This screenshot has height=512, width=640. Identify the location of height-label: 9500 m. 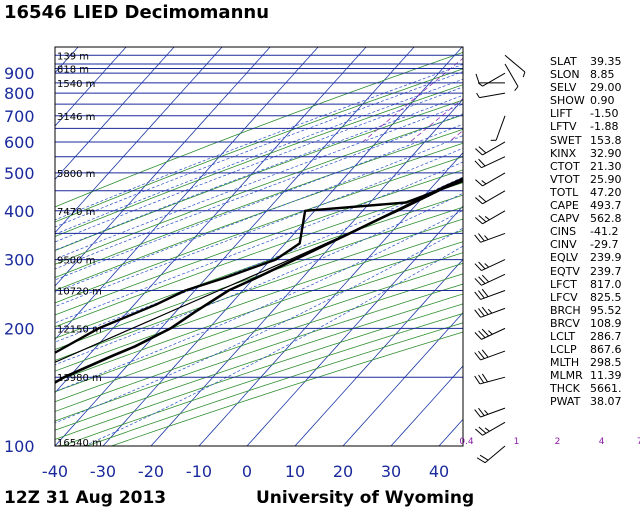
(76, 261).